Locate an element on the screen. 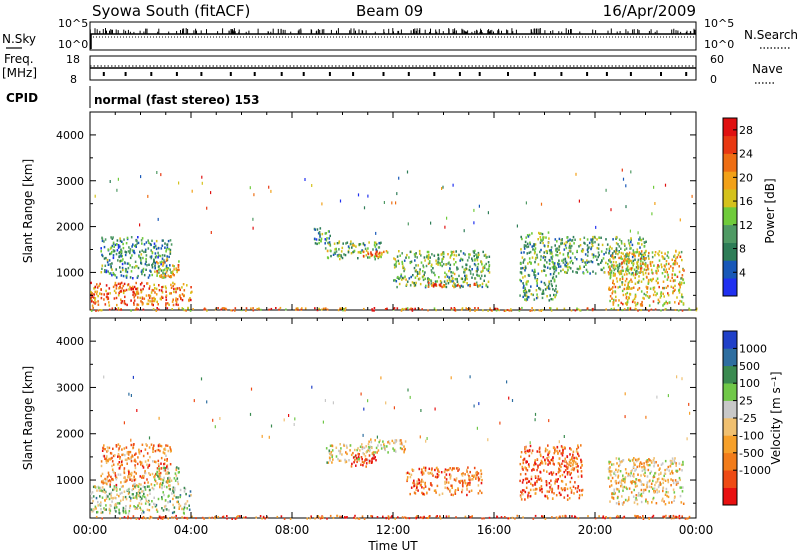  nave-dip is located at coordinates (329, 74).